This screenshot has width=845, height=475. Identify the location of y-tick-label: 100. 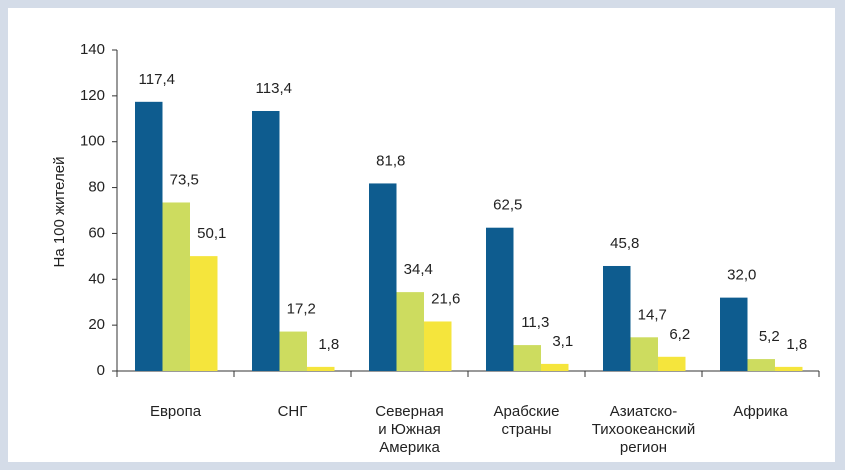
(92, 141).